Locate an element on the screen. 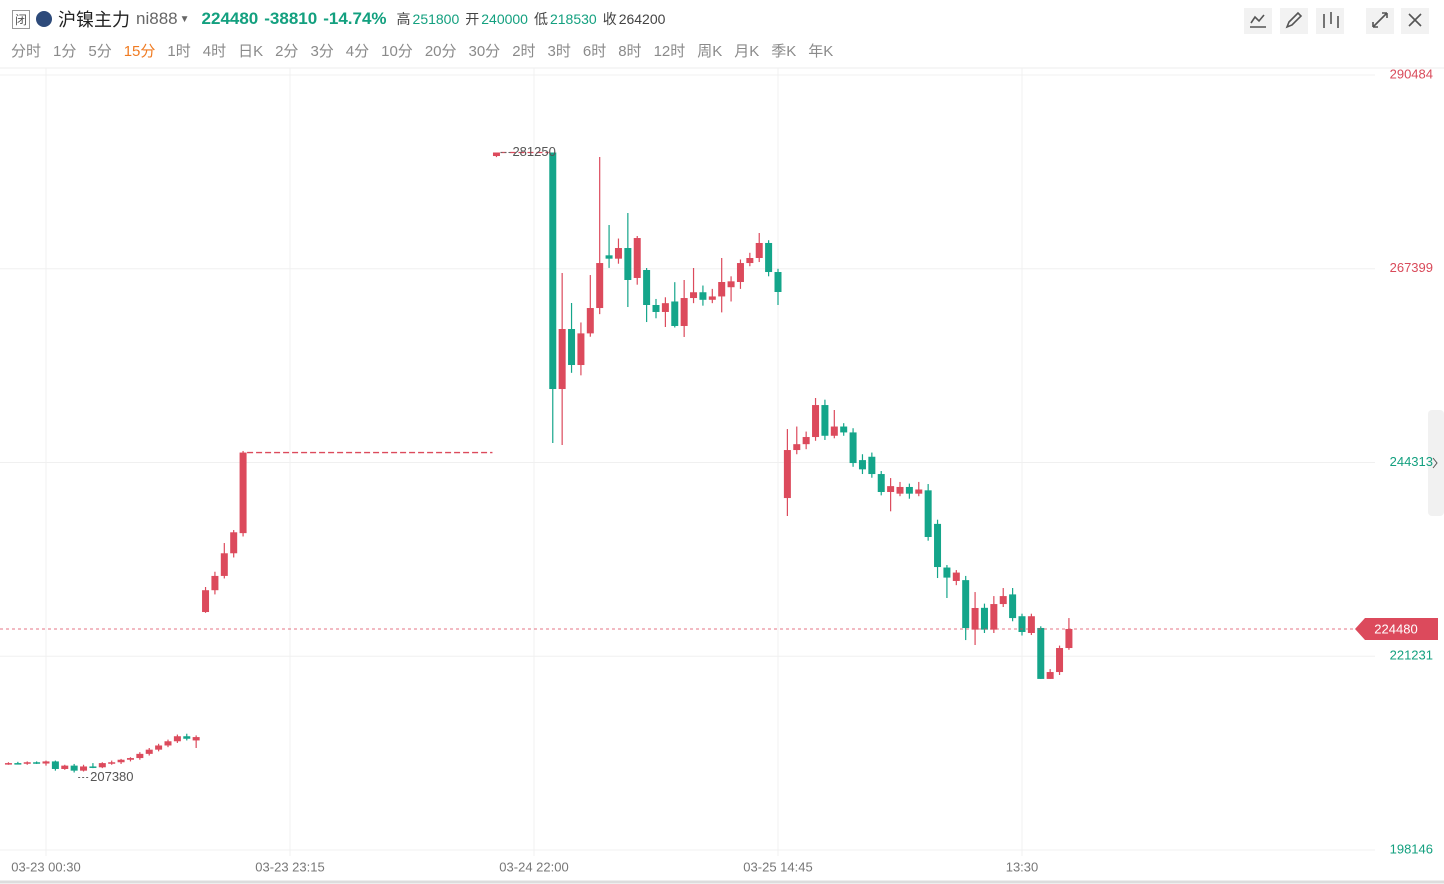 This screenshot has width=1444, height=884. last-price-tag is located at coordinates (1396, 628).